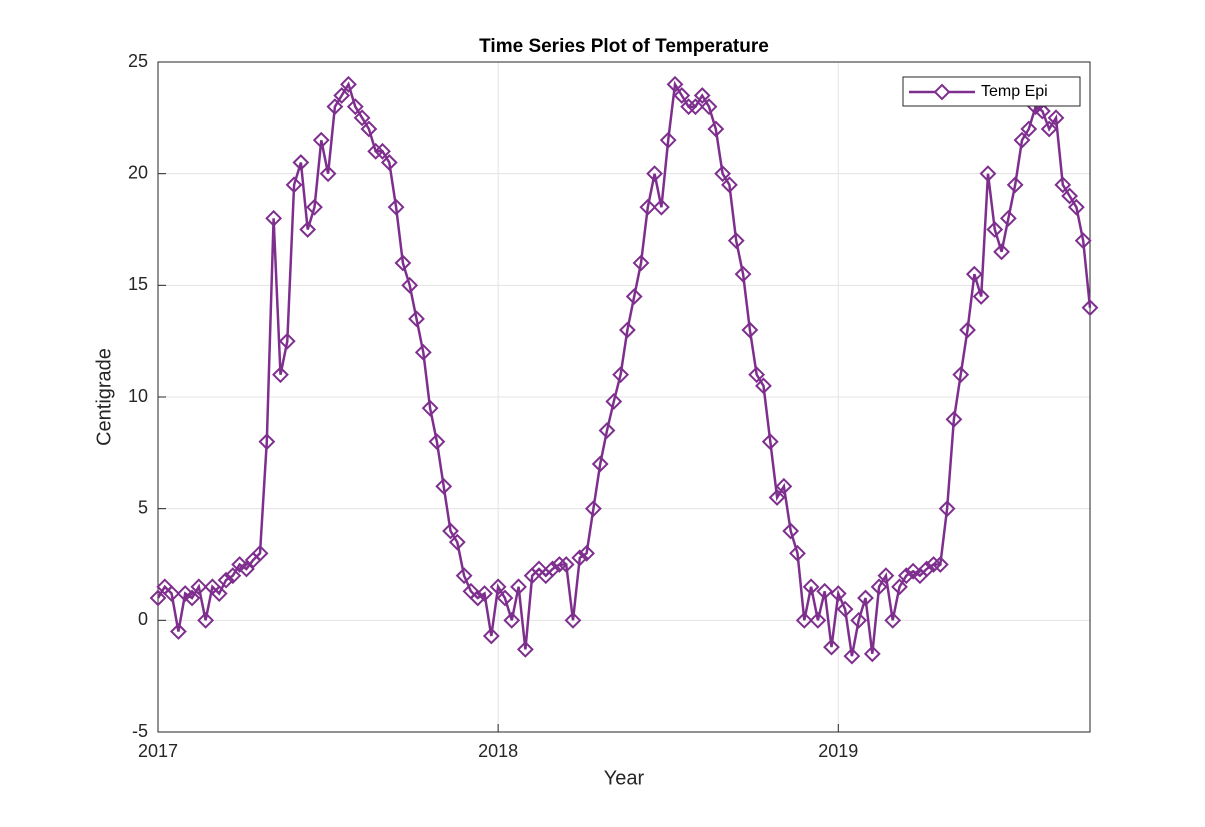 The image size is (1205, 827). I want to click on legend-marker, so click(942, 92).